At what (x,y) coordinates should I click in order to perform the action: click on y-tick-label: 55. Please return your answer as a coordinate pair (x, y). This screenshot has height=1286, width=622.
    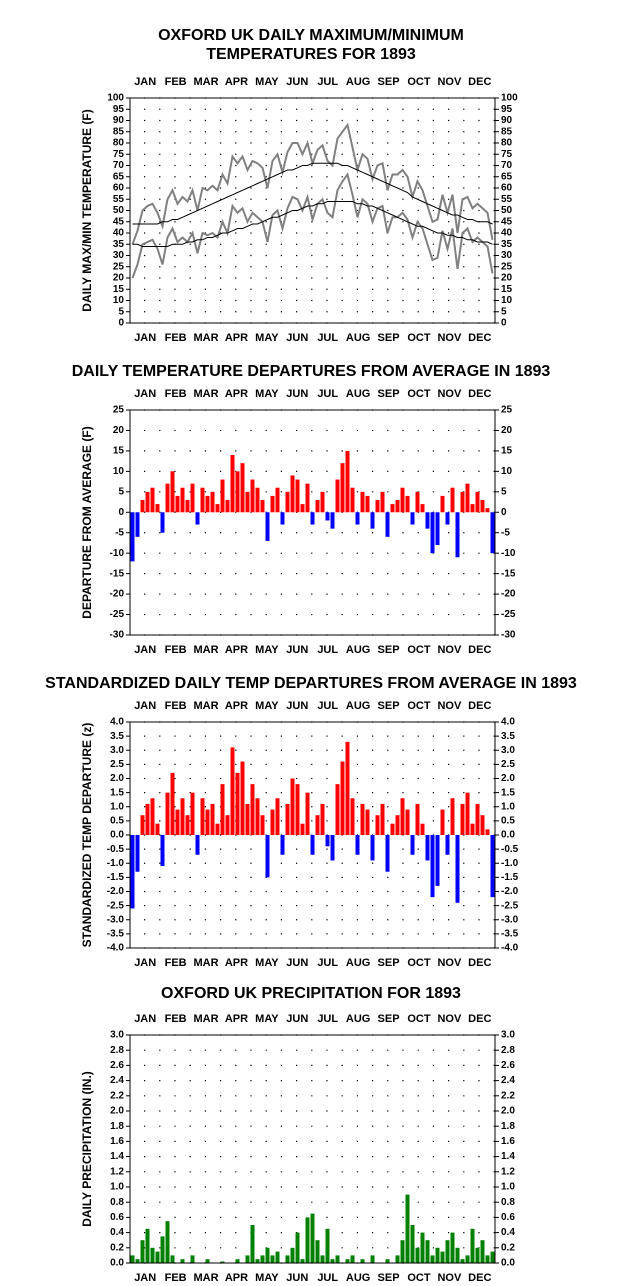
    Looking at the image, I should click on (119, 199).